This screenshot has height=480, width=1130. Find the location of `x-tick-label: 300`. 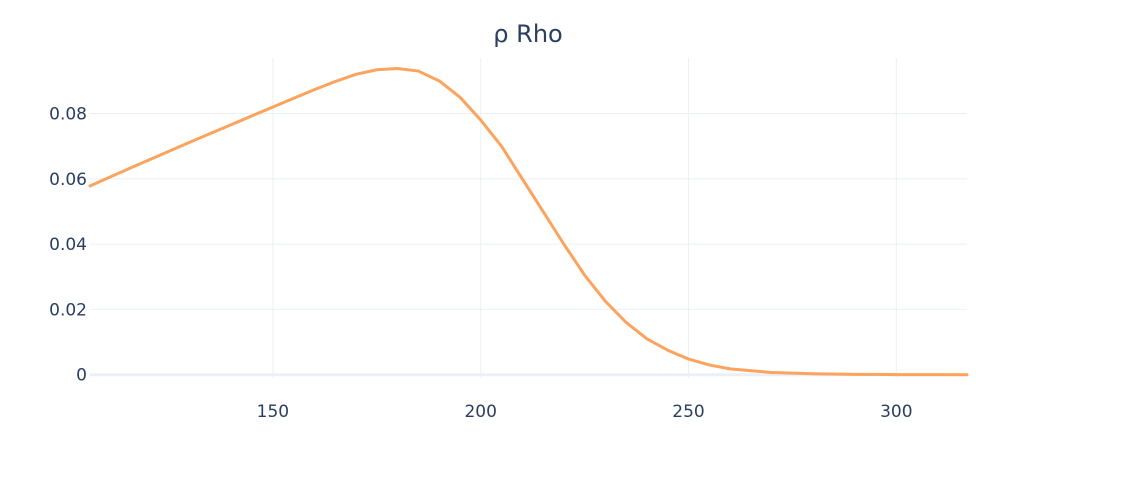

x-tick-label: 300 is located at coordinates (896, 412).